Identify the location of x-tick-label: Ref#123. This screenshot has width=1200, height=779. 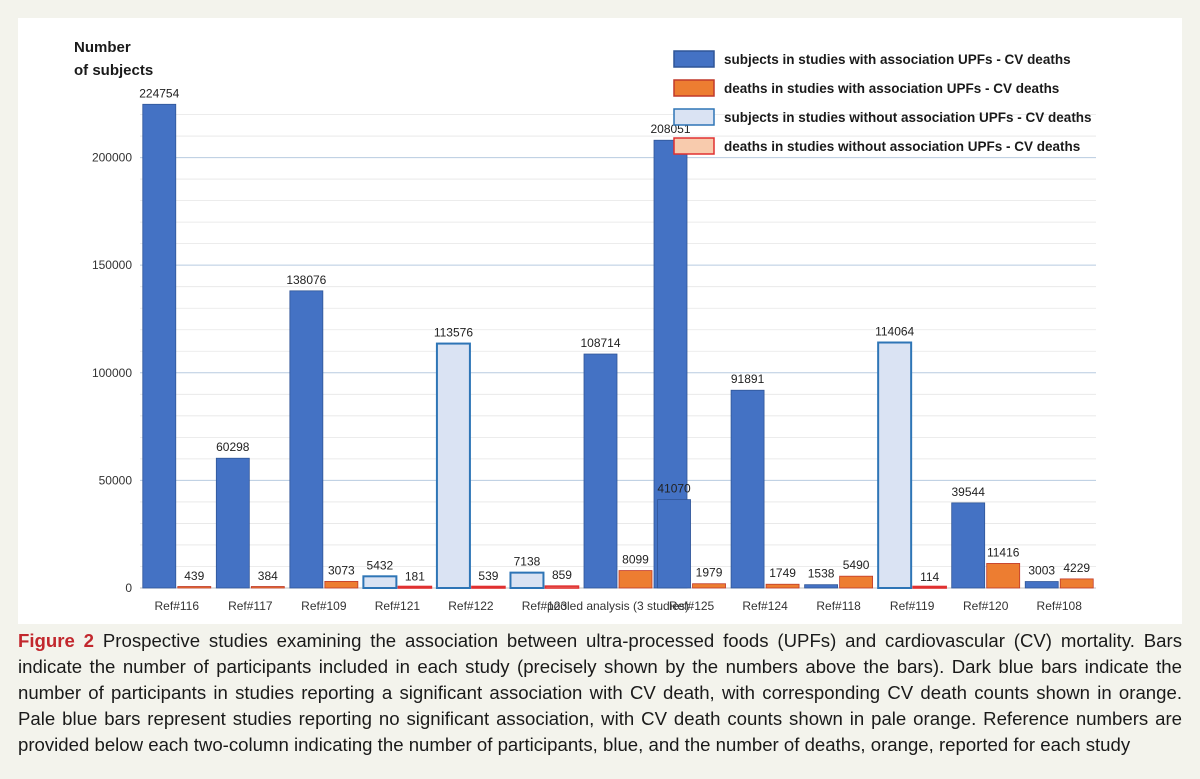
(545, 606).